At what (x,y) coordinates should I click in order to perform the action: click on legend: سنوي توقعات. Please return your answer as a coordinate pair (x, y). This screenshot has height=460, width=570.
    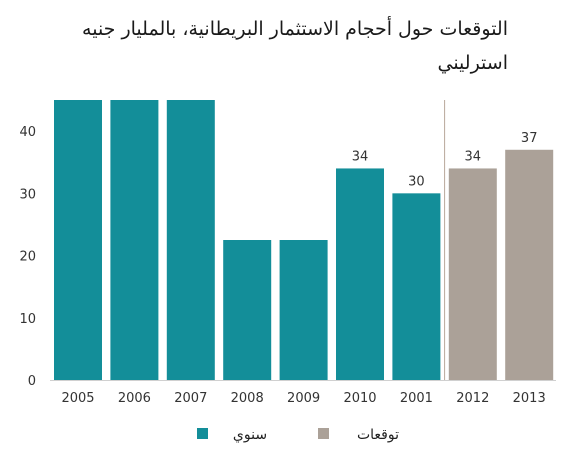
    Looking at the image, I should click on (298, 435).